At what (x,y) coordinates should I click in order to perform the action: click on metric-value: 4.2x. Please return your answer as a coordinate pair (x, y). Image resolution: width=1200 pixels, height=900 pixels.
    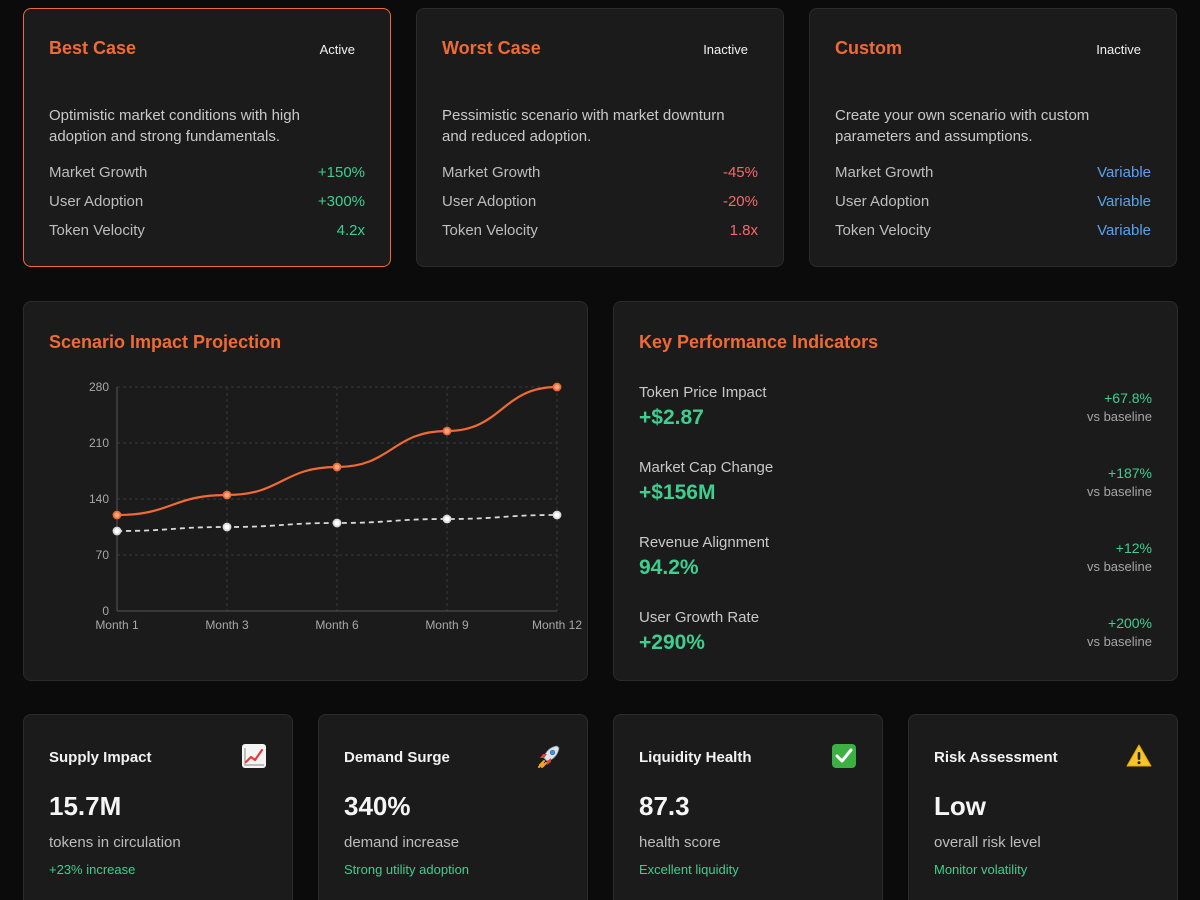
    Looking at the image, I should click on (350, 230).